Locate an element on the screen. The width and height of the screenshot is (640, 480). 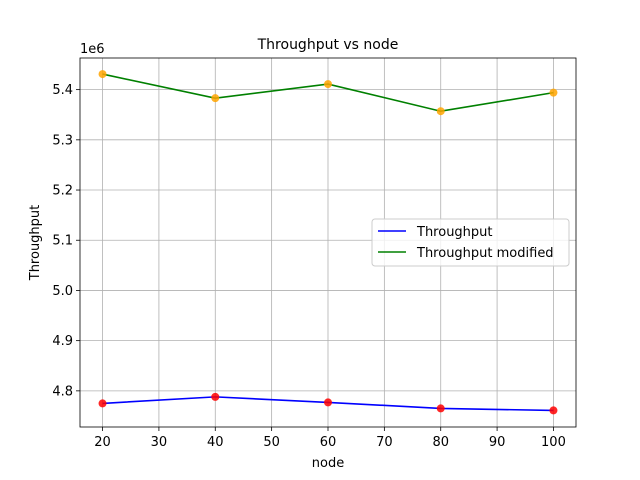
x-tick-label: 90 is located at coordinates (497, 442).